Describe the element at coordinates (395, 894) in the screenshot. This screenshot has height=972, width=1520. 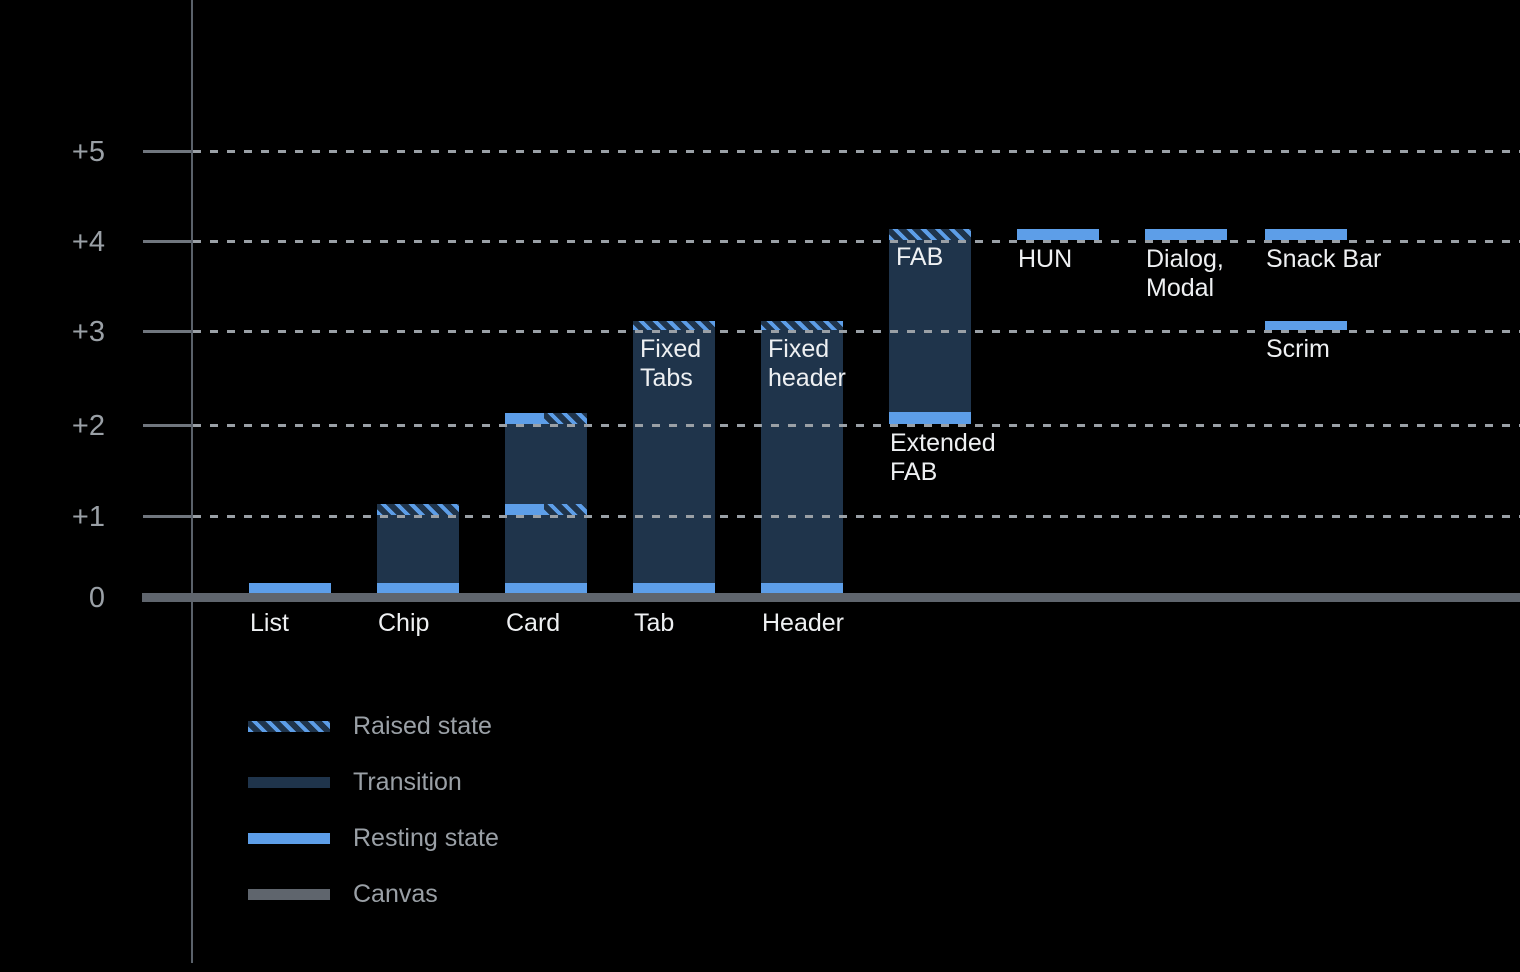
I see `legend-label-canvas: Canvas` at that location.